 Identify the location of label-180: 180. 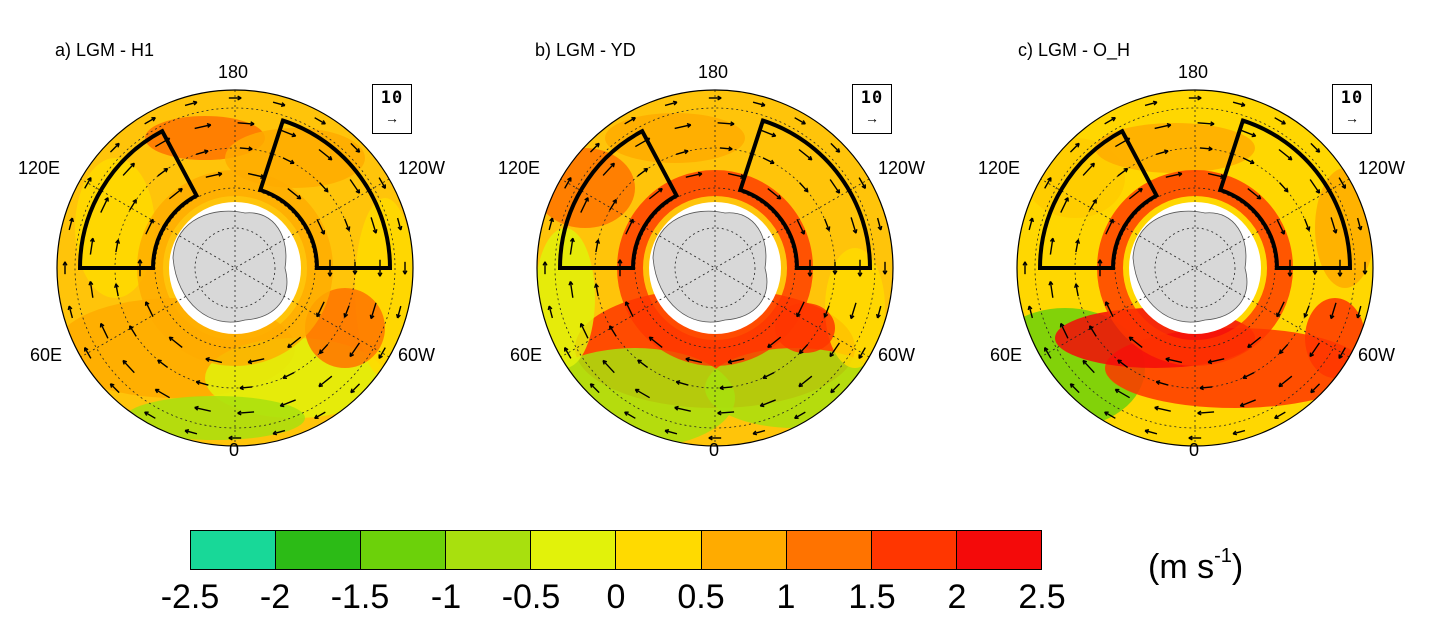
(233, 72).